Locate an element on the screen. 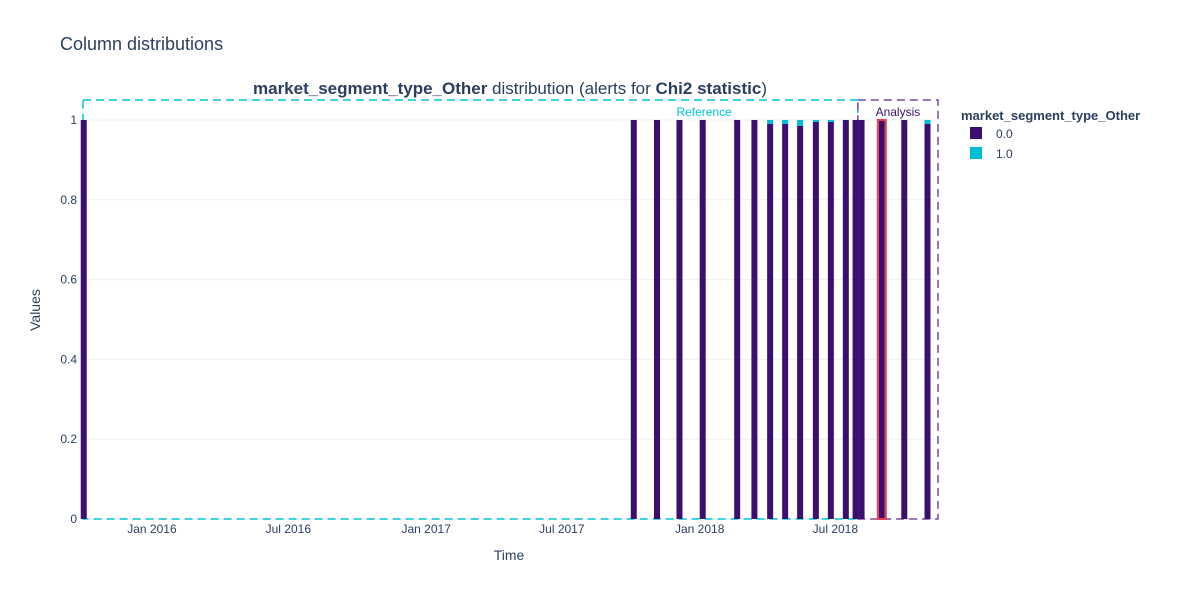 This screenshot has width=1200, height=600. x-tick-label: Jan 2016 is located at coordinates (152, 529).